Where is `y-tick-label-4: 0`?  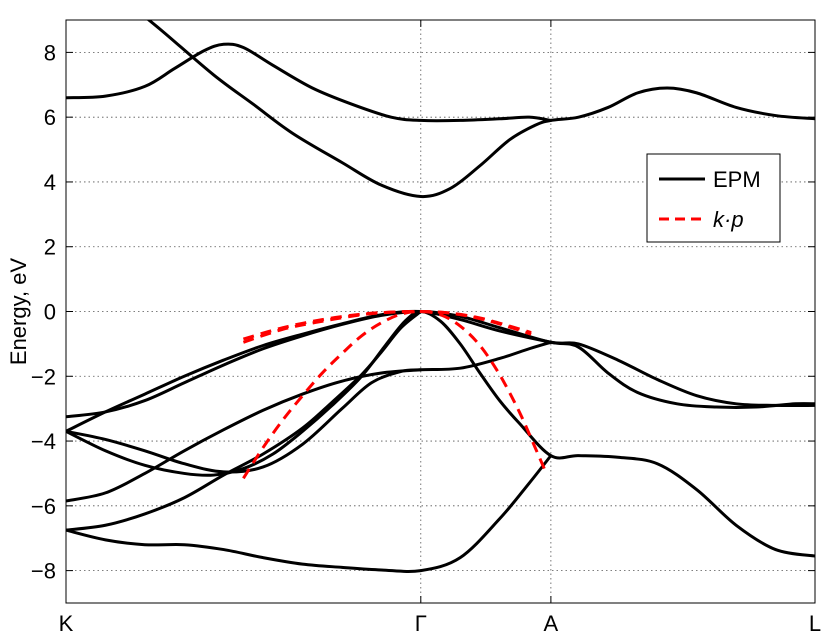
y-tick-label-4: 0 is located at coordinates (50, 312).